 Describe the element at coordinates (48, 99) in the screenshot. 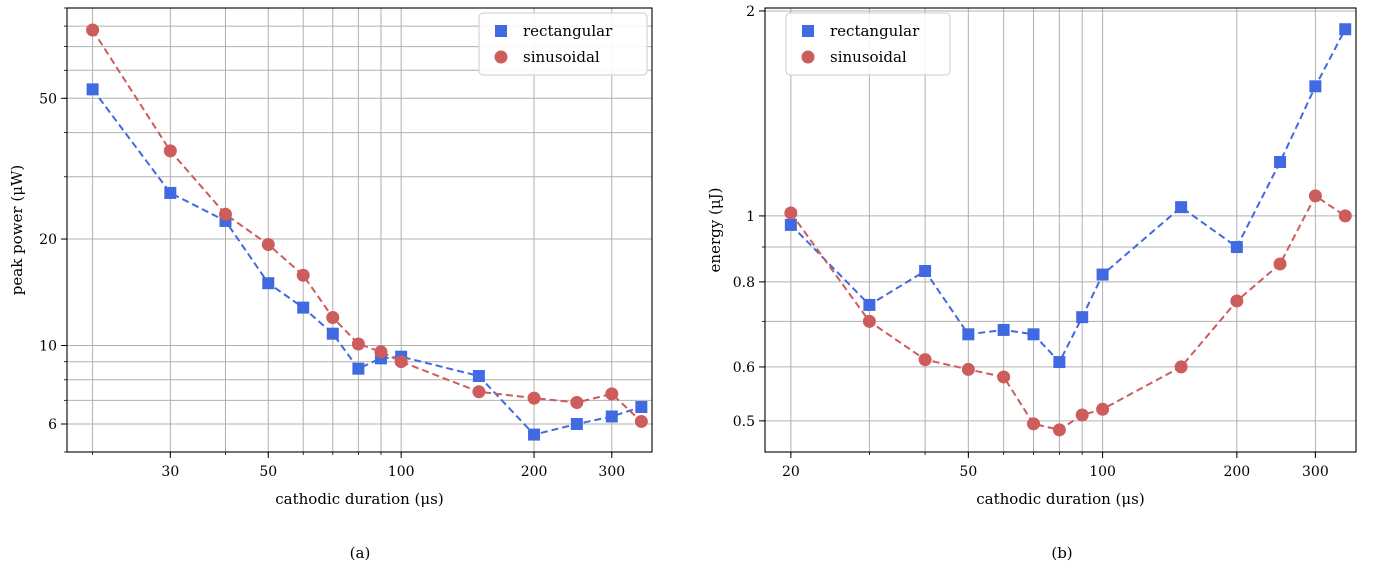

I see `y-tick-label: 50` at that location.